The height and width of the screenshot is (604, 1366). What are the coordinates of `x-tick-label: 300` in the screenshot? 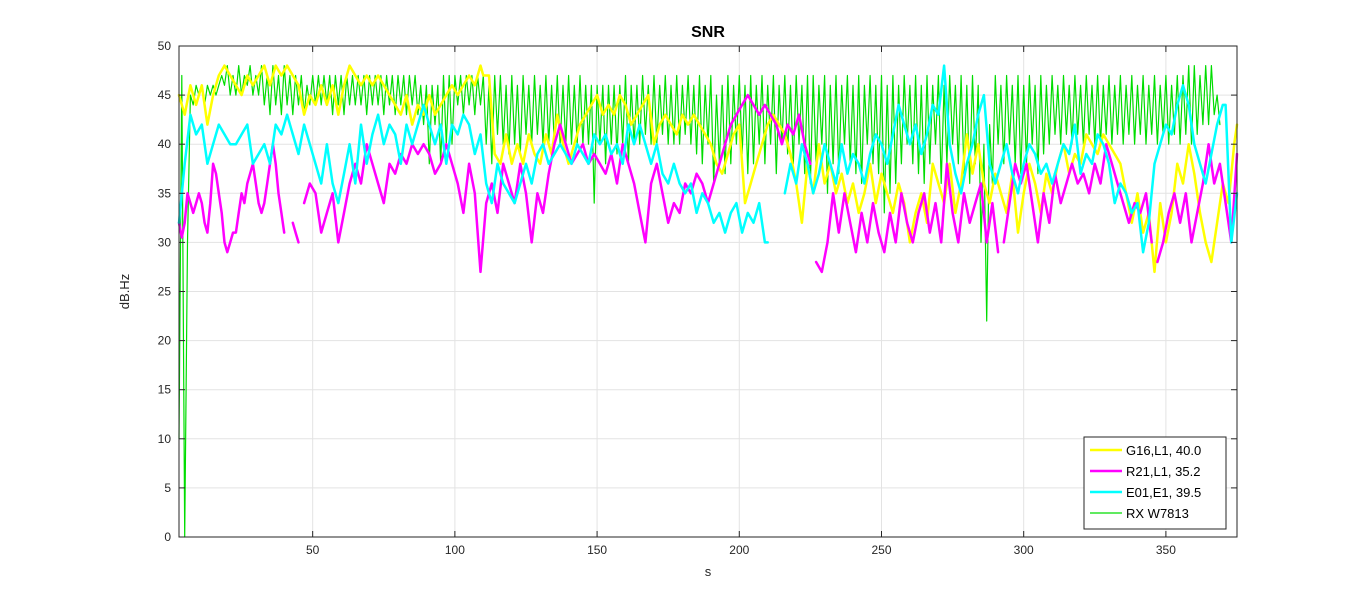 It's located at (1024, 550).